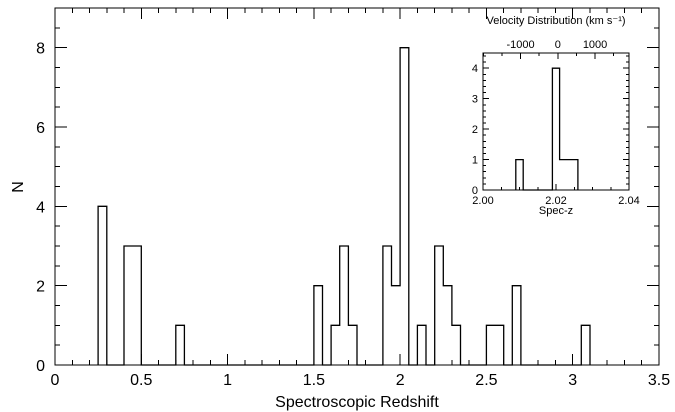 Image resolution: width=675 pixels, height=412 pixels. I want to click on inset-x-tick-label: 2.02, so click(555, 201).